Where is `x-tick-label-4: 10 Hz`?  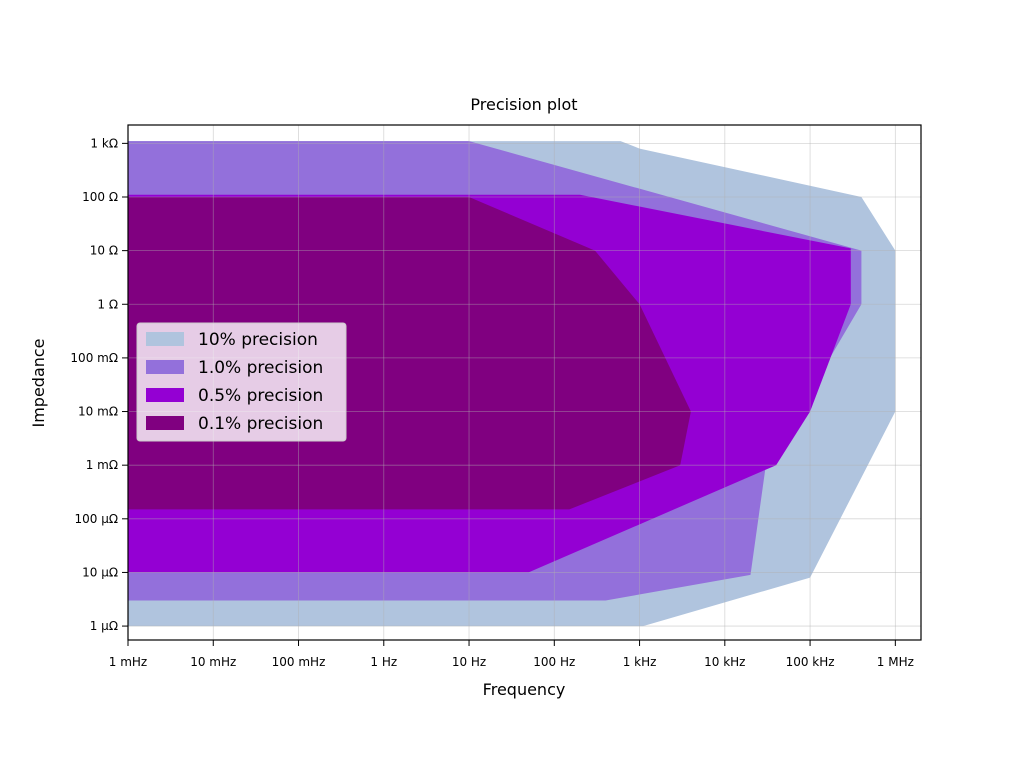 x-tick-label-4: 10 Hz is located at coordinates (469, 662).